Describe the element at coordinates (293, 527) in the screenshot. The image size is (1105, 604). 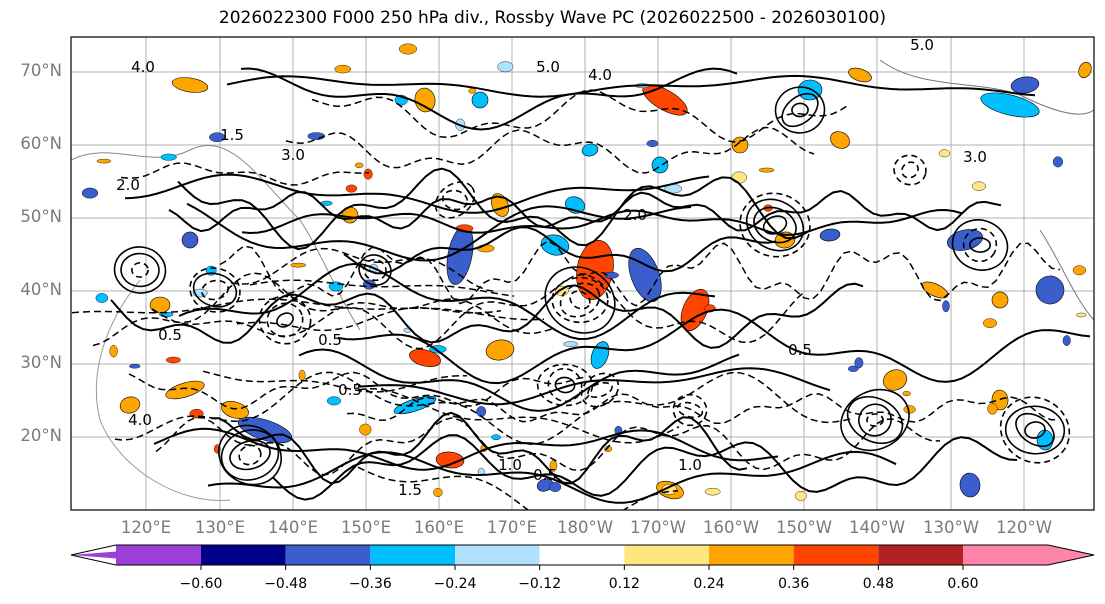
I see `lon-label: 140°E` at that location.